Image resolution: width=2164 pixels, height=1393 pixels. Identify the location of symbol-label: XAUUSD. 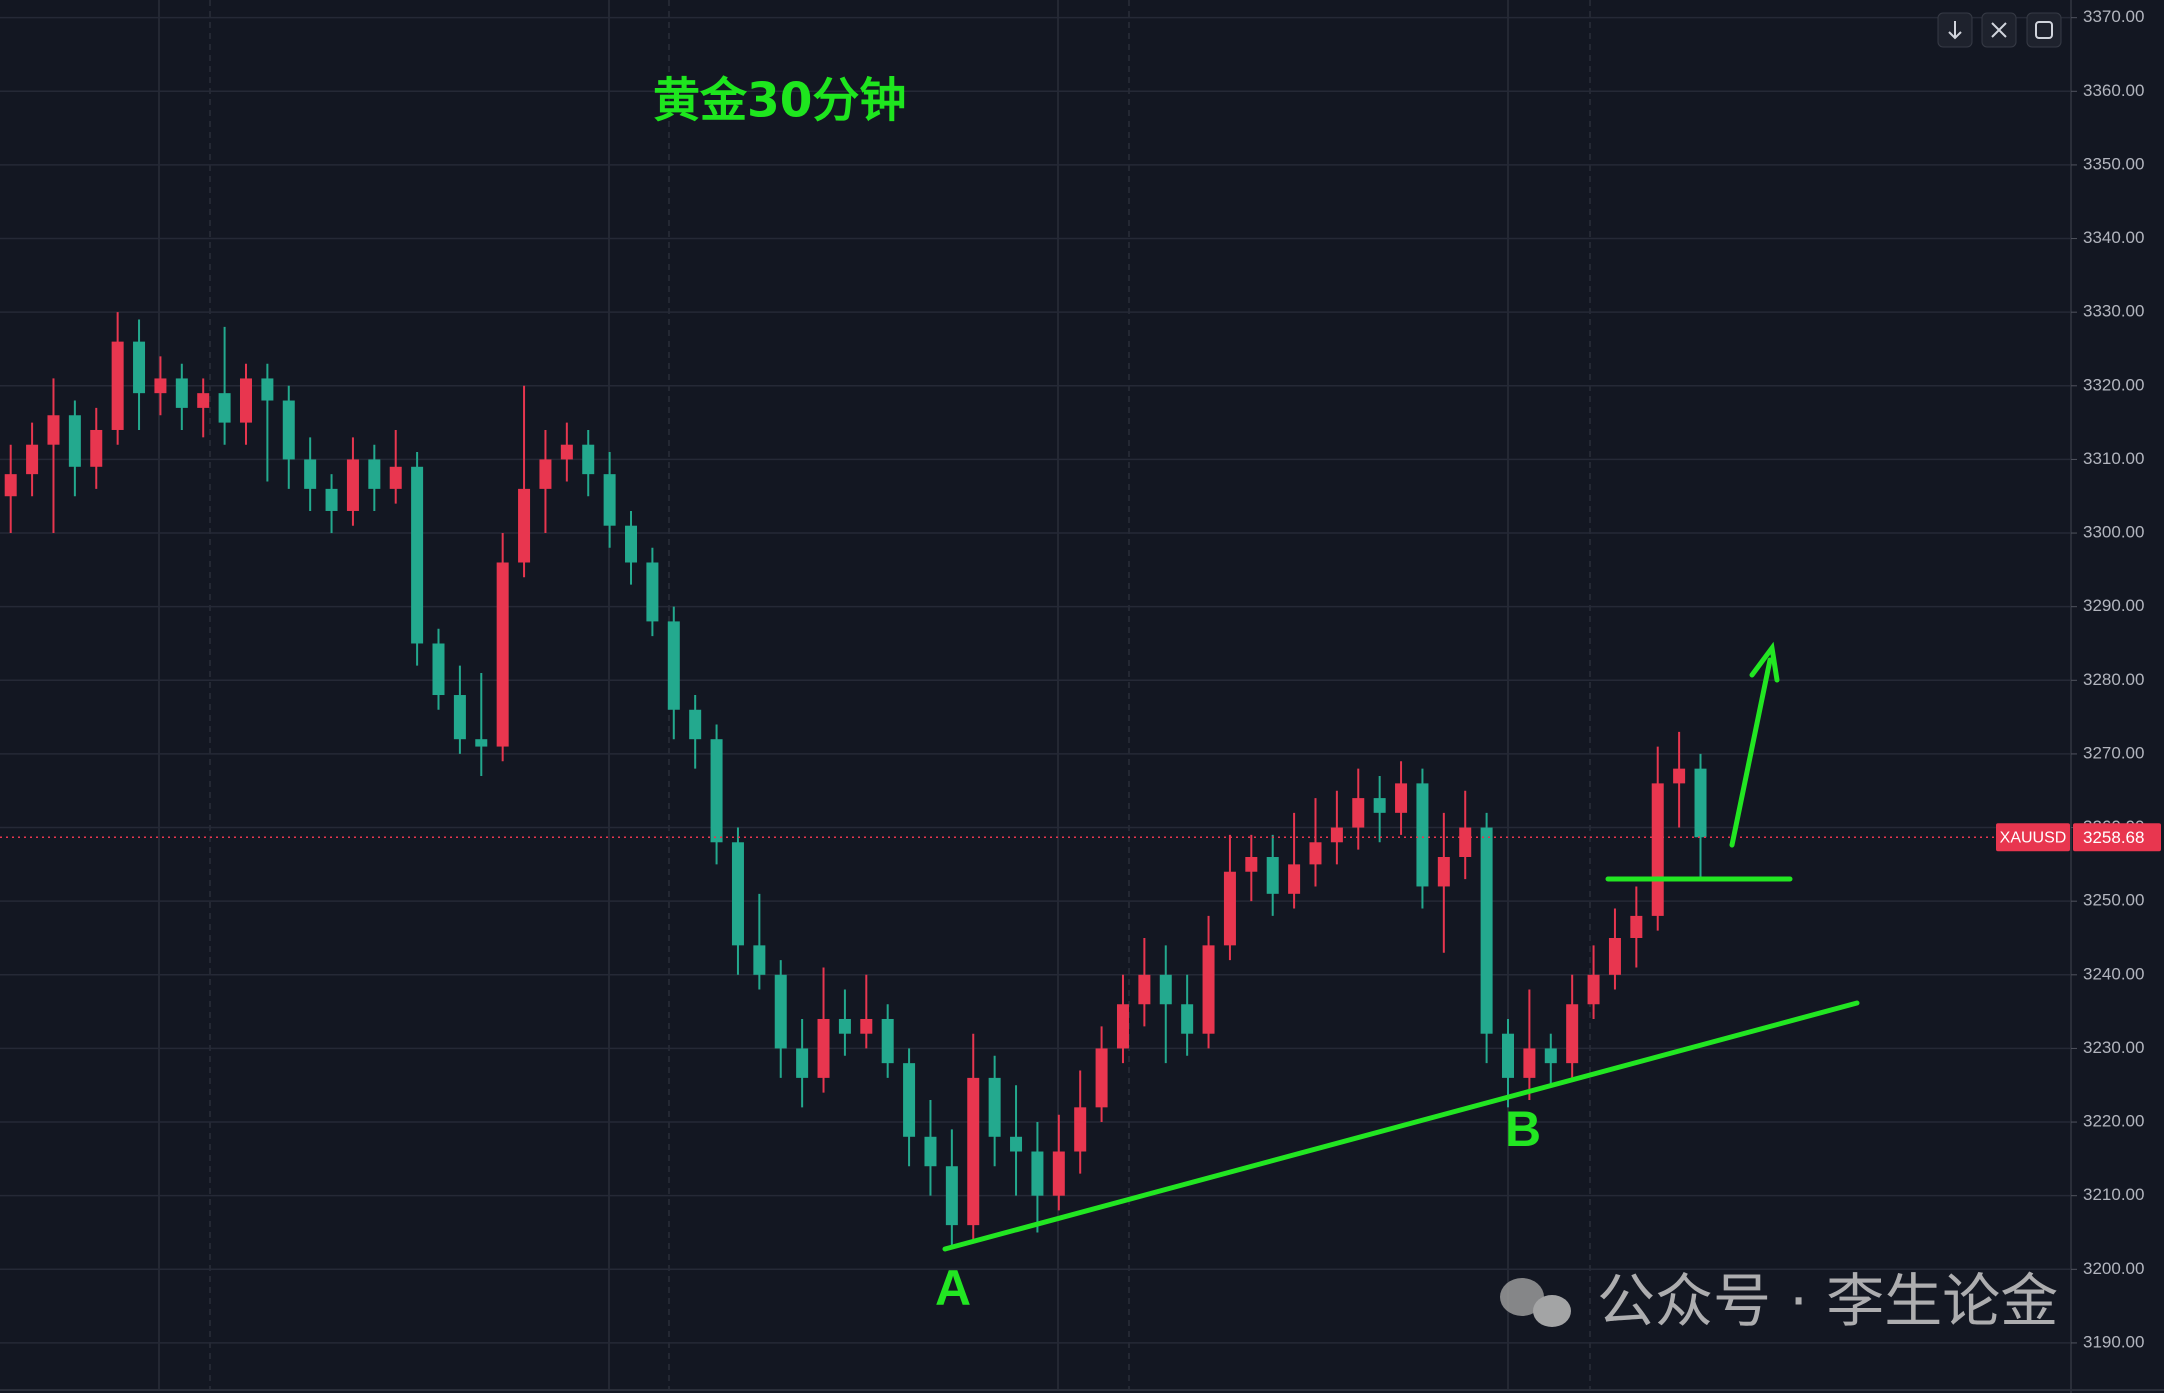
(2033, 837).